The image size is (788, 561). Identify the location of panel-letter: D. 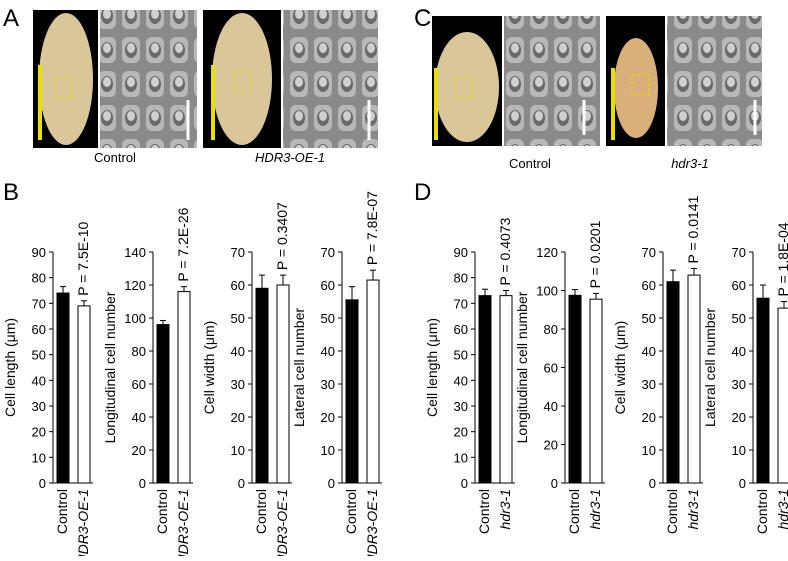
(422, 192).